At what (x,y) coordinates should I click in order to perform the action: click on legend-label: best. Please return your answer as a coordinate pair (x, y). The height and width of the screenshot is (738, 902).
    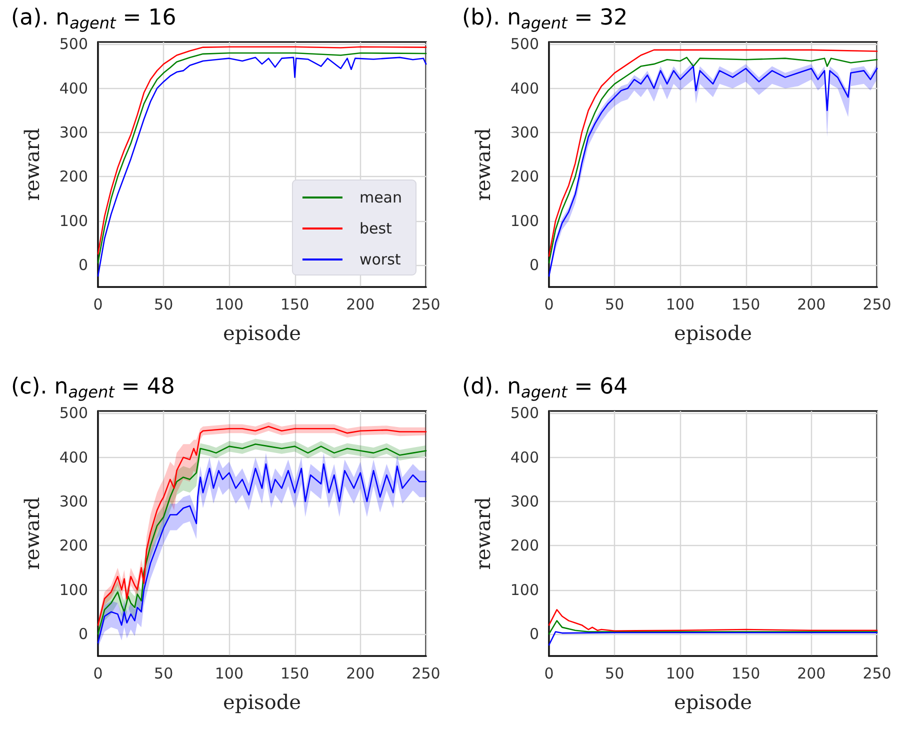
    Looking at the image, I should click on (375, 229).